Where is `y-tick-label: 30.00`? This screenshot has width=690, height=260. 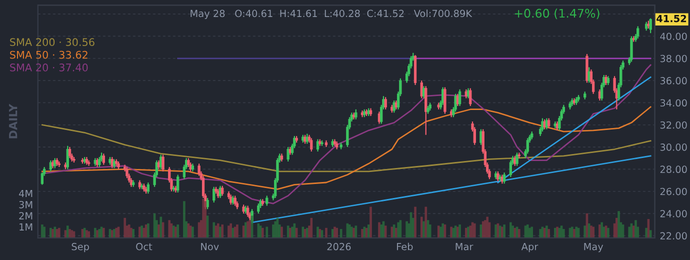 y-tick-label: 30.00 is located at coordinates (673, 147).